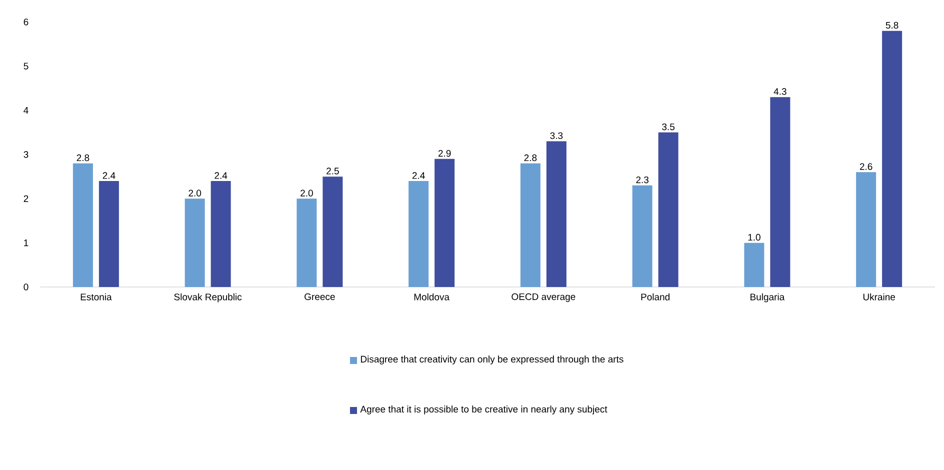 The width and height of the screenshot is (944, 470). Describe the element at coordinates (26, 110) in the screenshot. I see `y-tick-label: 4` at that location.